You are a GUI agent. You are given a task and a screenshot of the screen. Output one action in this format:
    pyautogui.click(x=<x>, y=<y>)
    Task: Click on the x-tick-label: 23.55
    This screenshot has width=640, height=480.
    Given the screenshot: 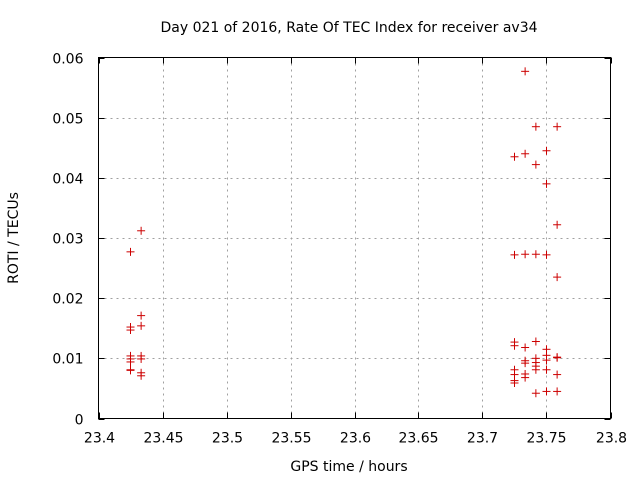 What is the action you would take?
    pyautogui.click(x=291, y=439)
    